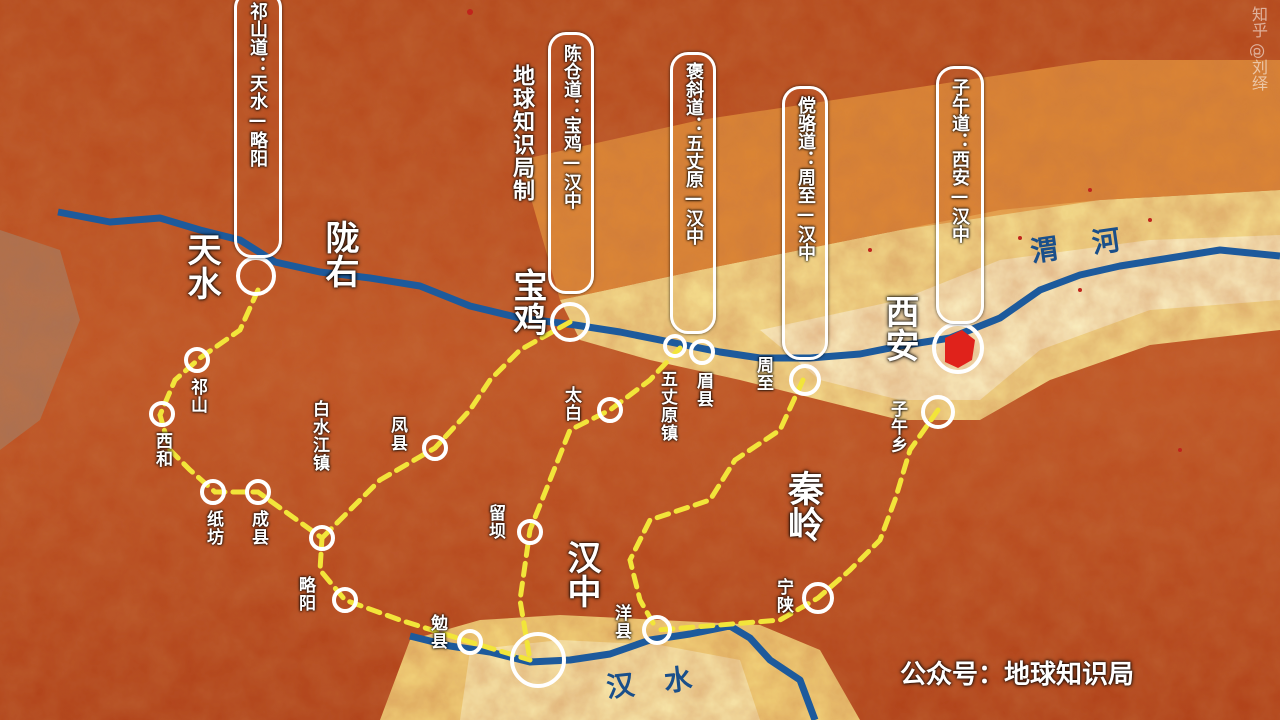  I want to click on label-tianshui: 天水, so click(201, 266).